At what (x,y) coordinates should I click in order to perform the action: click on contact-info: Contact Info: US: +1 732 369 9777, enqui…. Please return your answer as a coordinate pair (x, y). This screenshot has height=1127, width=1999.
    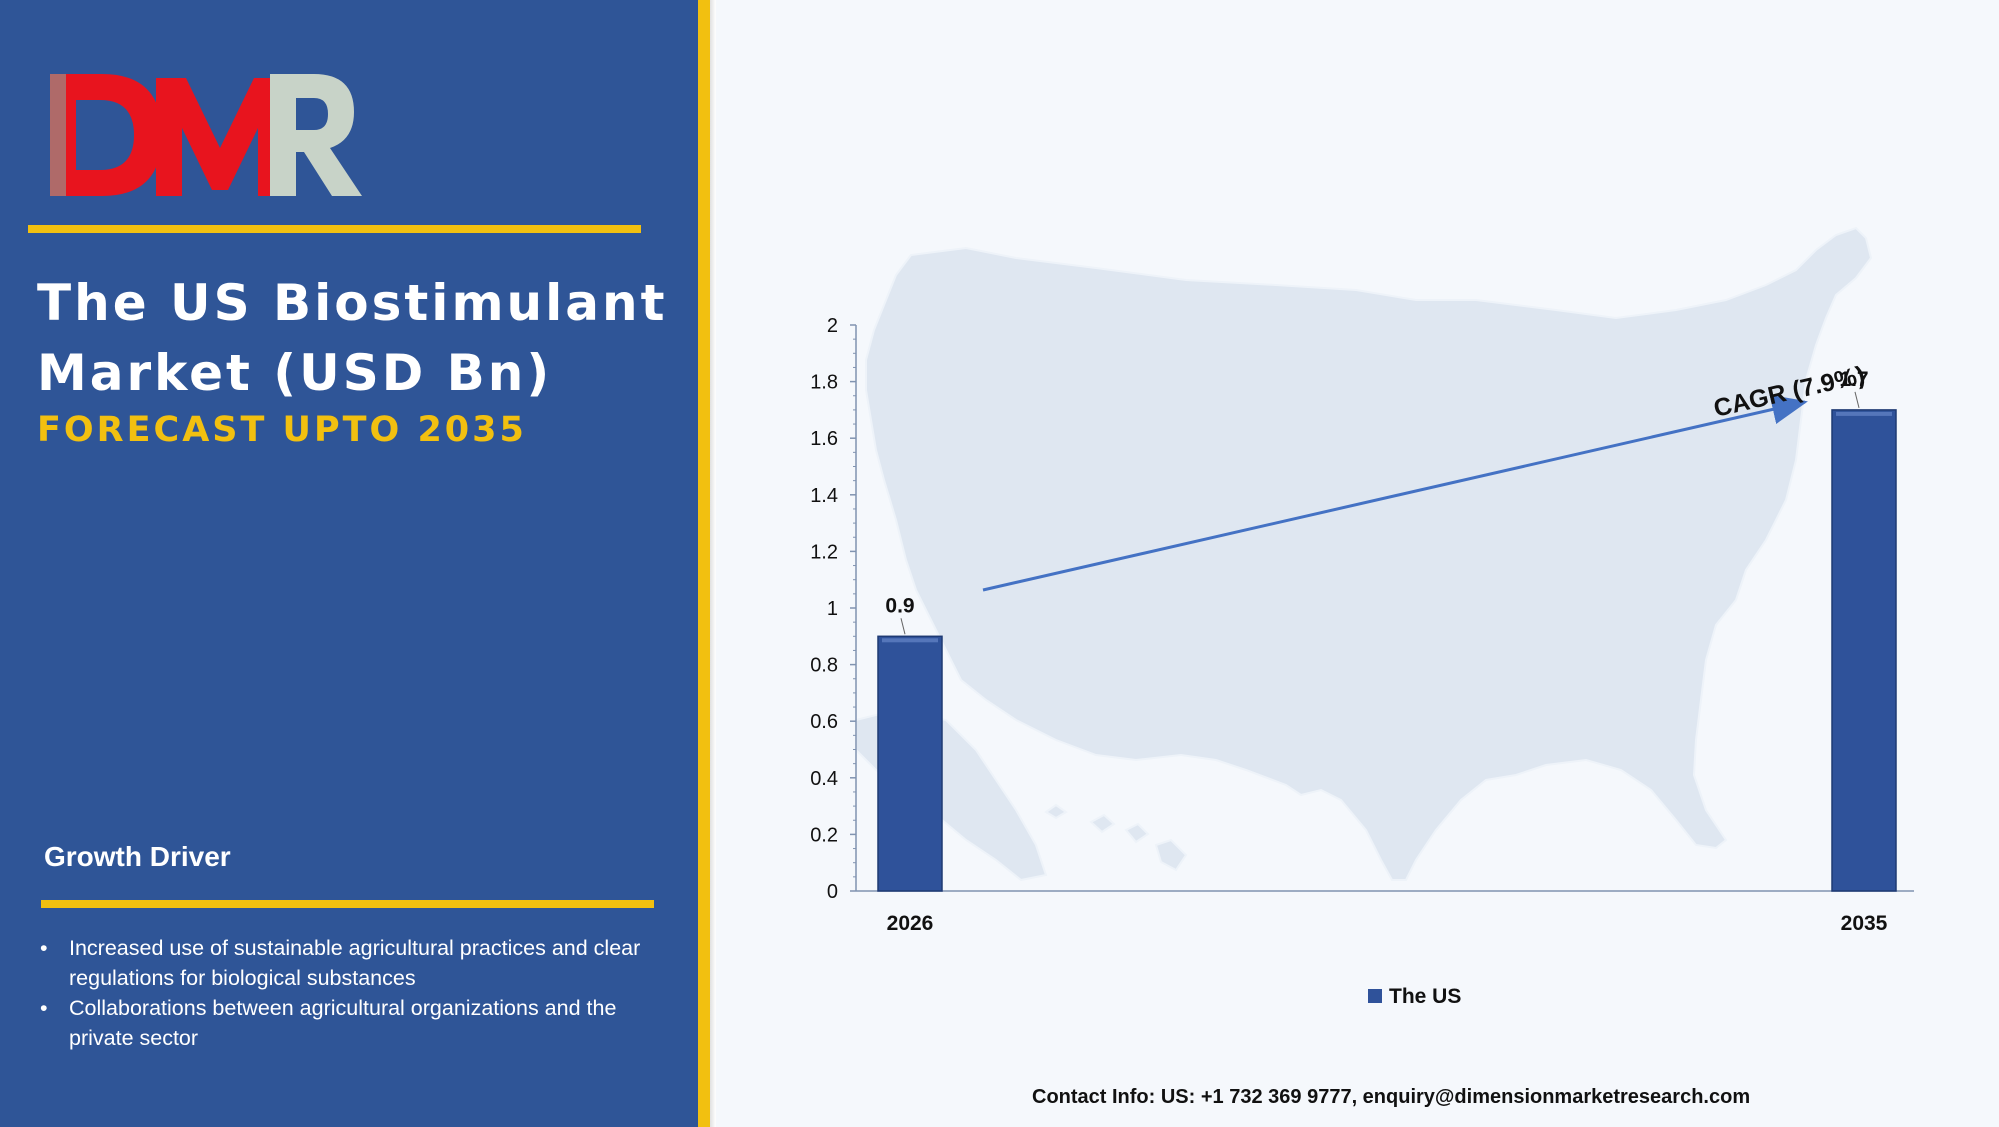
    Looking at the image, I should click on (1391, 1097).